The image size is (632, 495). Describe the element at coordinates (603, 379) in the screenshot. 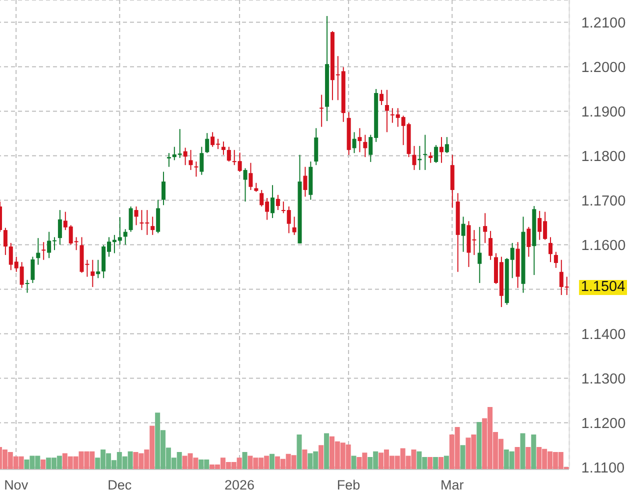

I see `y-tick-label: 1.1300` at that location.